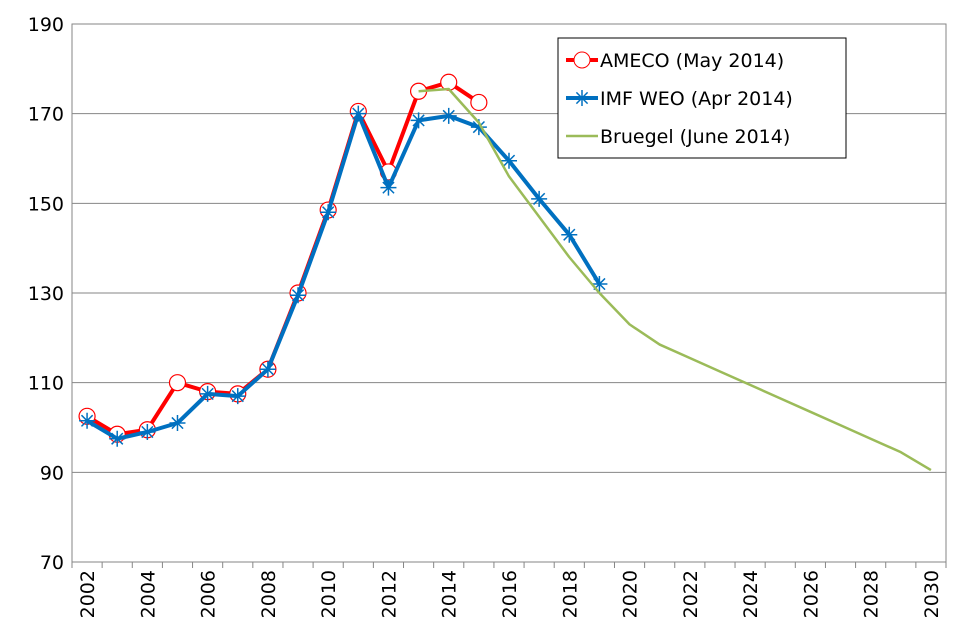  I want to click on x-tick-label: 2030, so click(932, 594).